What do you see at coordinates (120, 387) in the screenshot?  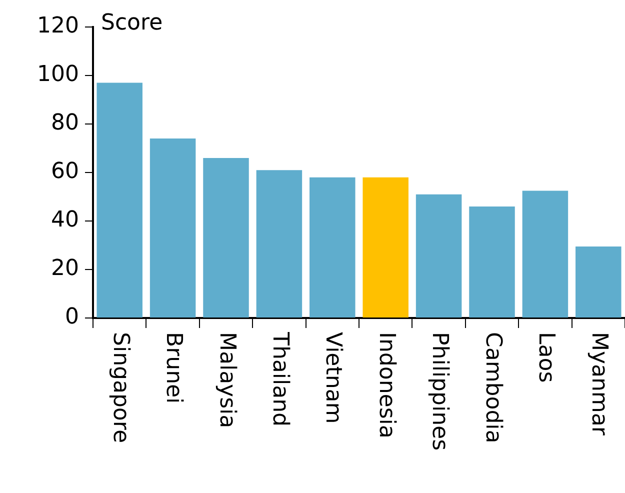 I see `x-tick-label: Singapore` at bounding box center [120, 387].